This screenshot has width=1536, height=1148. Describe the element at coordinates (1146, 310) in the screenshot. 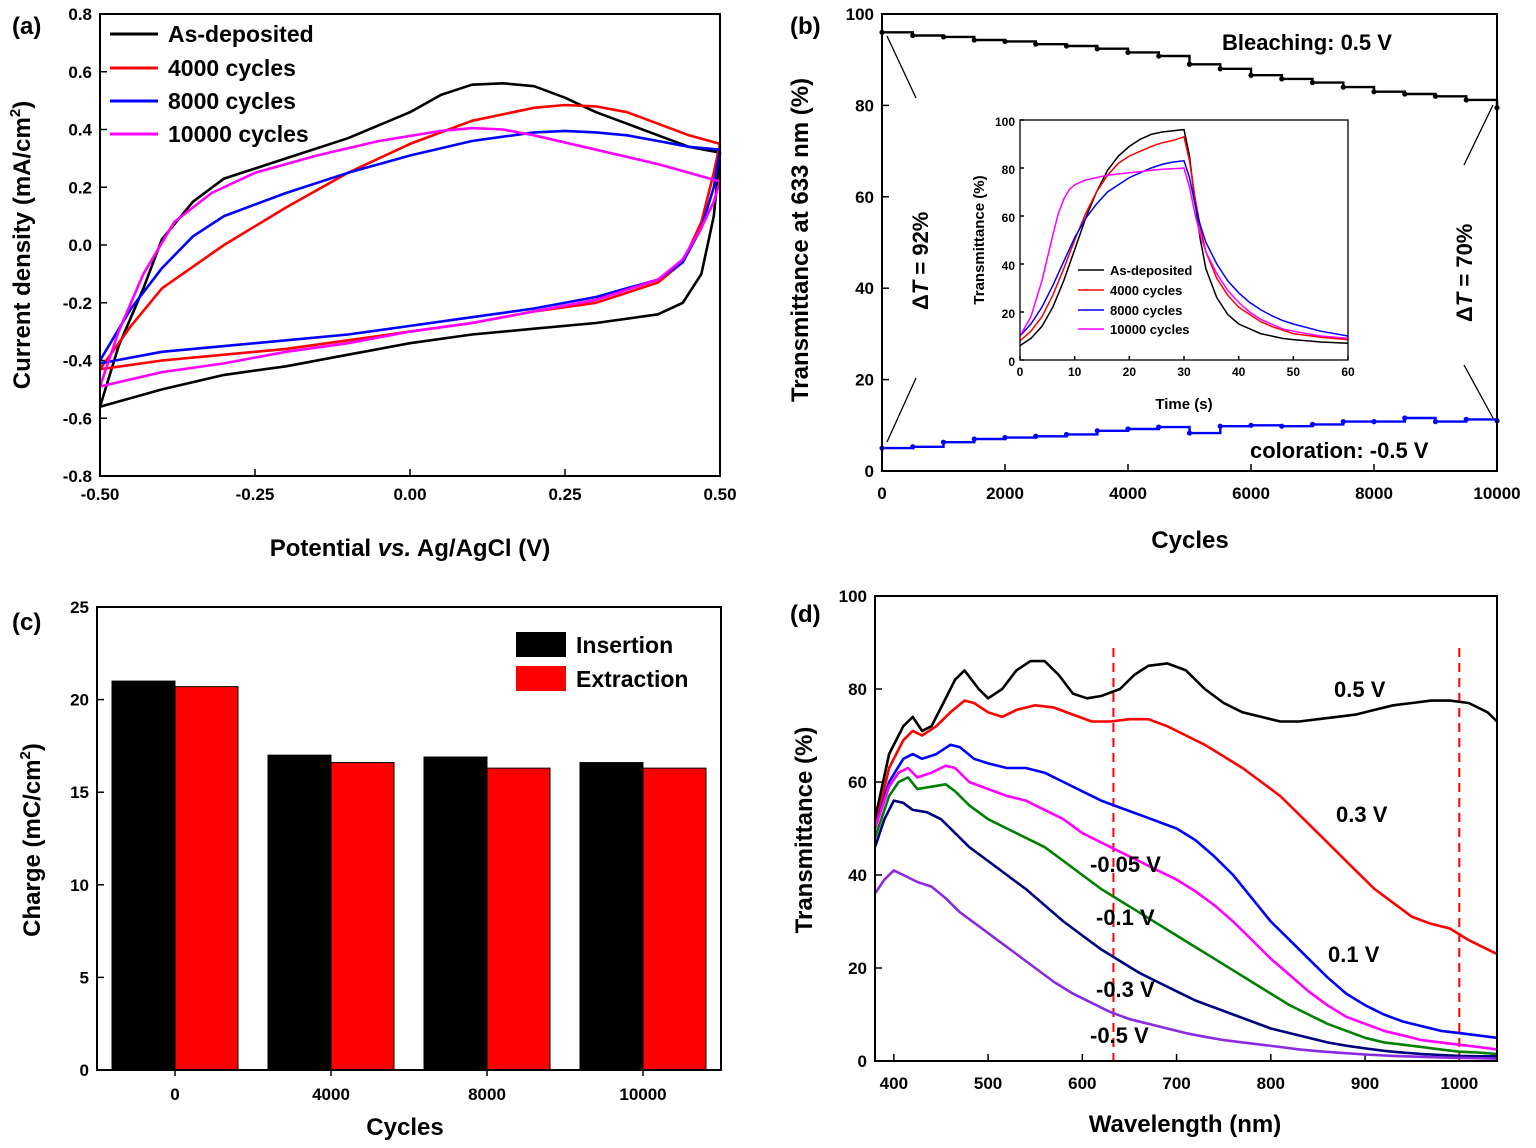

I see `inset-legend-label-8000-cycles: 8000 cycles` at that location.